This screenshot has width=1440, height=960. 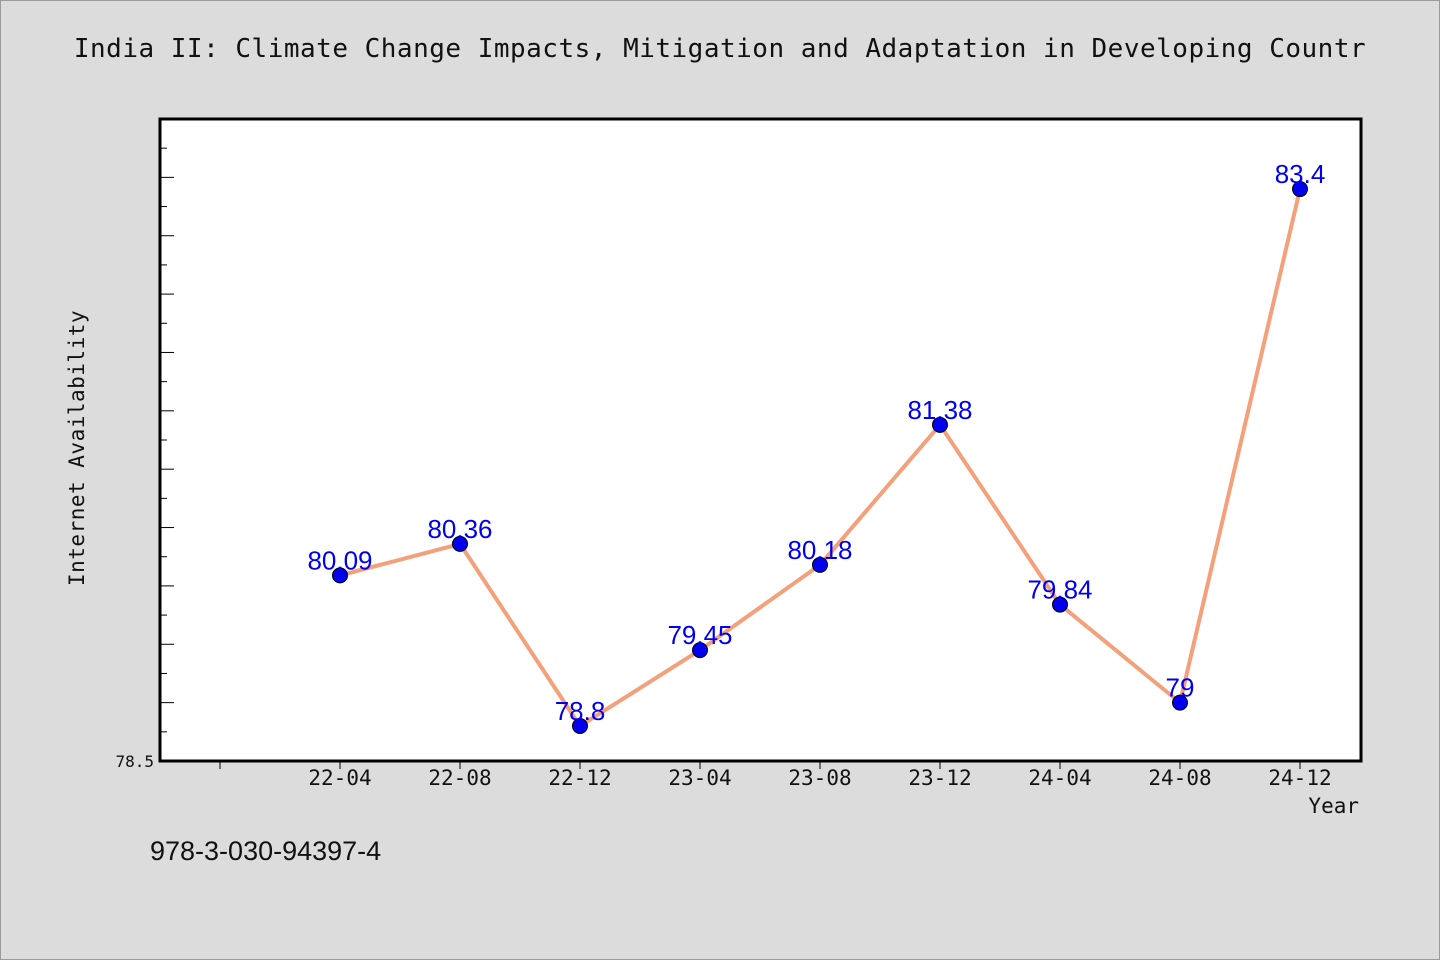 What do you see at coordinates (939, 778) in the screenshot?
I see `x-tick-label: 23-12` at bounding box center [939, 778].